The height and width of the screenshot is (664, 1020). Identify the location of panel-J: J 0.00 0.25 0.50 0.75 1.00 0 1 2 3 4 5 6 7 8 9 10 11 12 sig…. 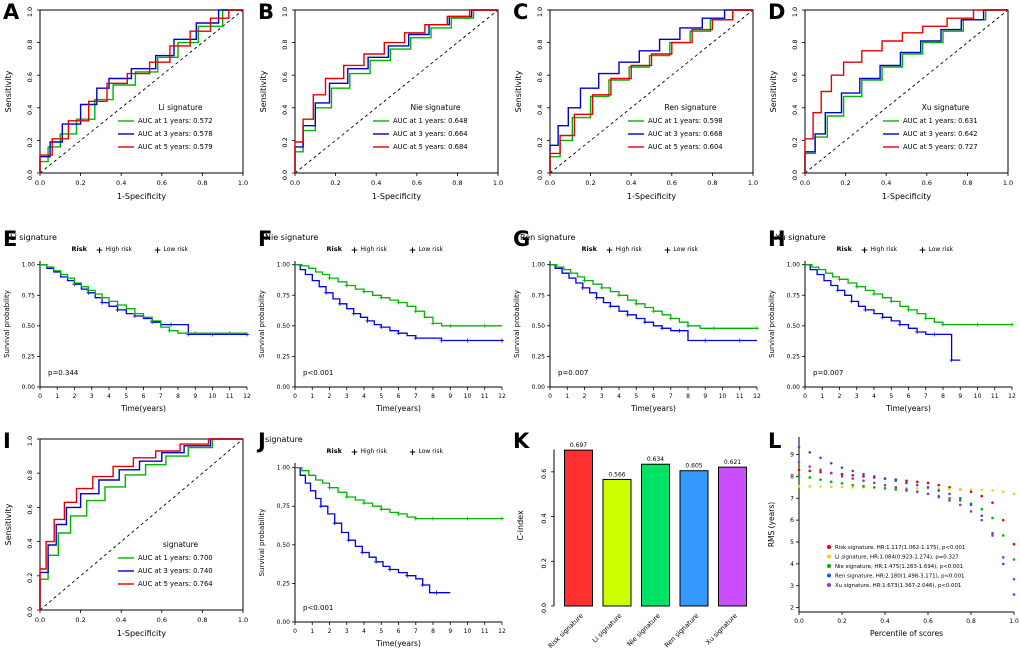
(382, 546).